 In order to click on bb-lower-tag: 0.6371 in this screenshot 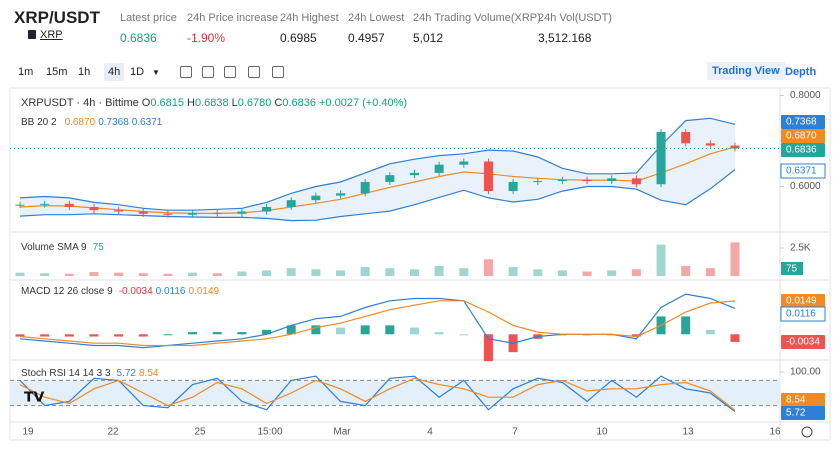, I will do `click(801, 171)`.